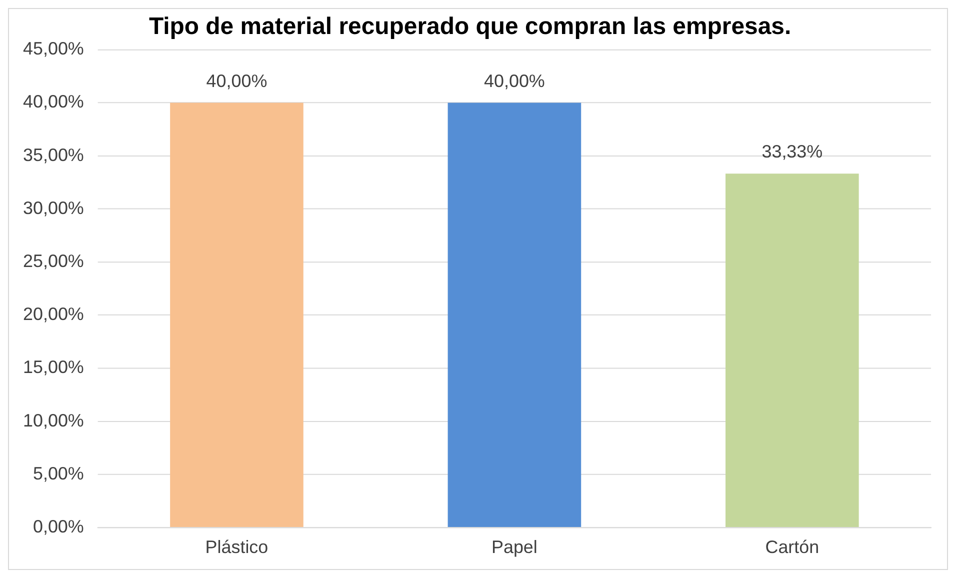 This screenshot has width=958, height=579. I want to click on y-tick-label: 15,00%, so click(53, 367).